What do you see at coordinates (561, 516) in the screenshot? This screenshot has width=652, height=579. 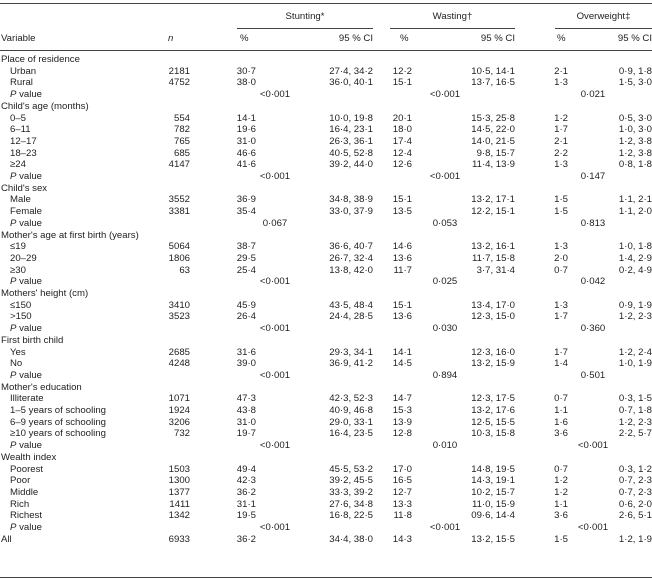 I see `table-row-overweight-pct: 3·6` at bounding box center [561, 516].